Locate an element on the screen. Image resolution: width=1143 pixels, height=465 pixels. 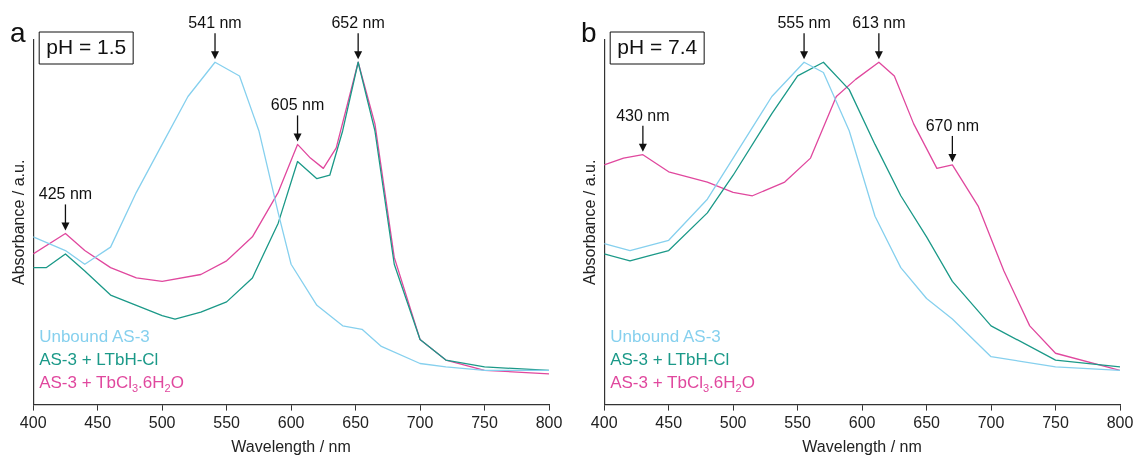
annotation: 555 nm is located at coordinates (804, 23).